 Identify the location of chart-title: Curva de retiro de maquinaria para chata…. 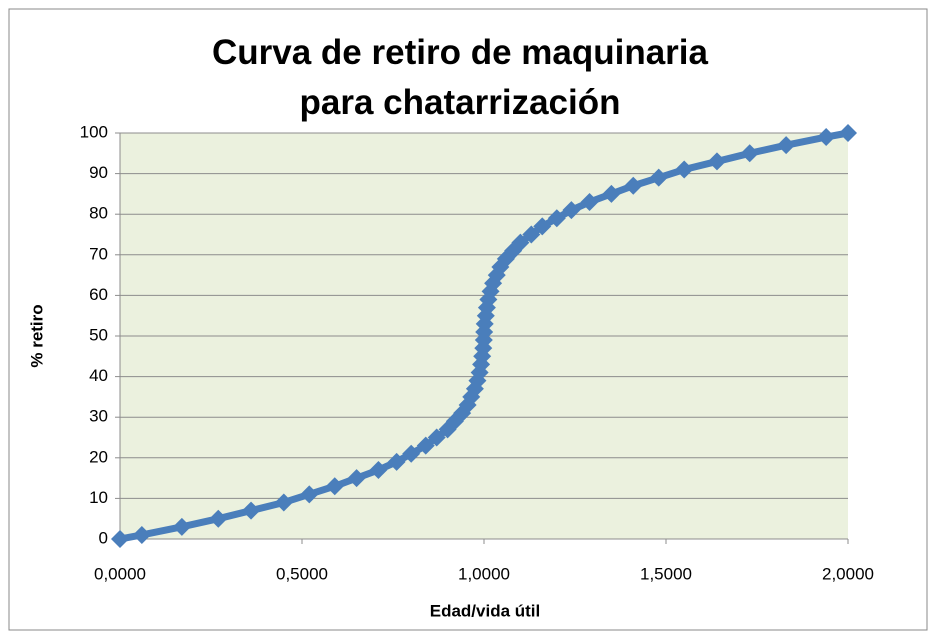
(460, 77).